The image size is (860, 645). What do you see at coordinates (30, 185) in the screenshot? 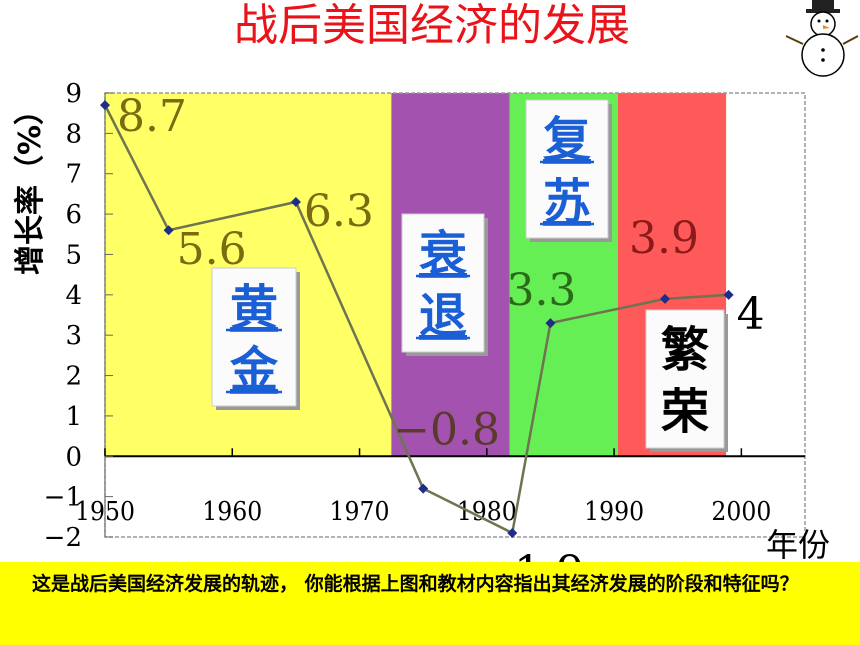
I see `y-axis-title: 增长率（%）` at bounding box center [30, 185].